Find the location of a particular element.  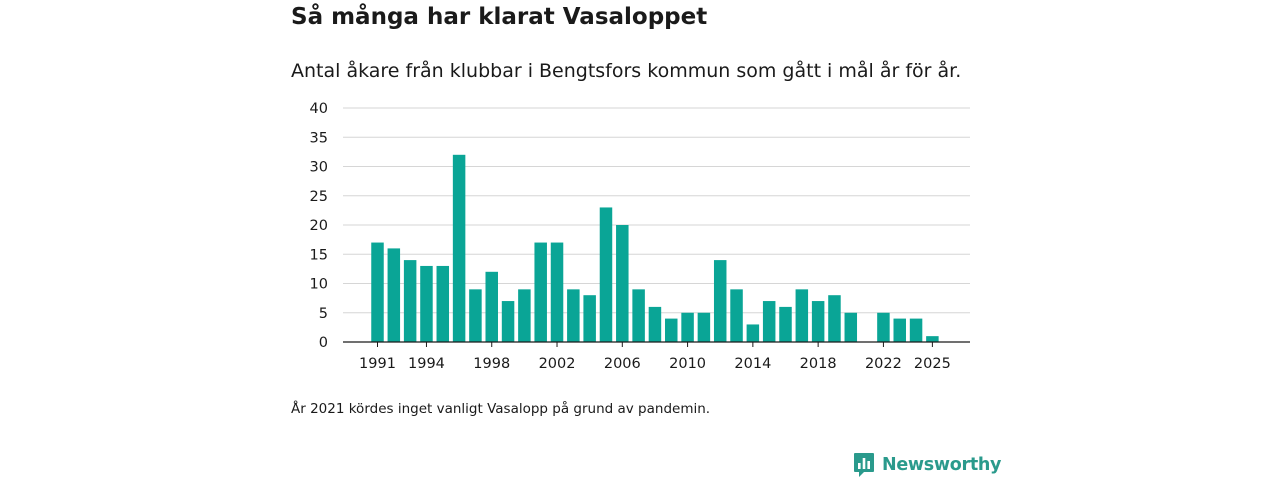

x-tick-label: 2002 is located at coordinates (557, 364).